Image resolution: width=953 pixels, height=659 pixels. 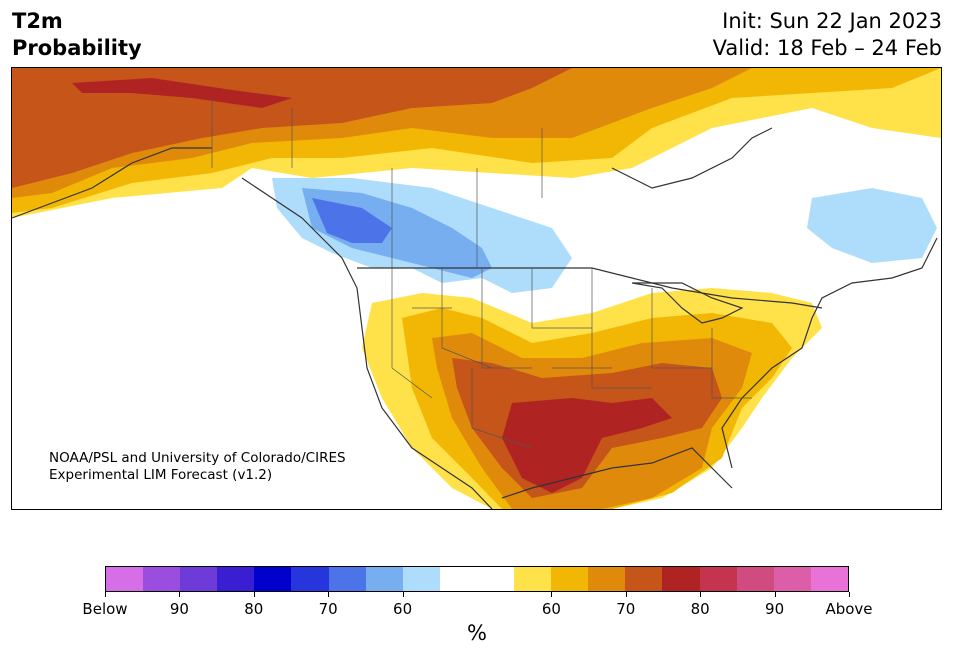 I want to click on west-coast, so click(x=367, y=343).